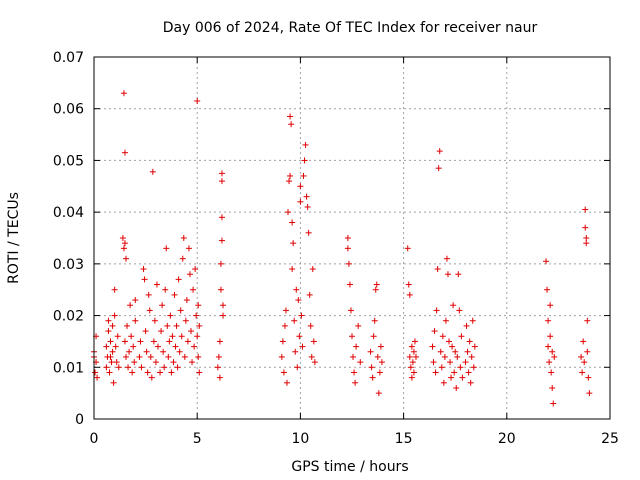  What do you see at coordinates (68, 265) in the screenshot?
I see `y-tick-label: 0.03` at bounding box center [68, 265].